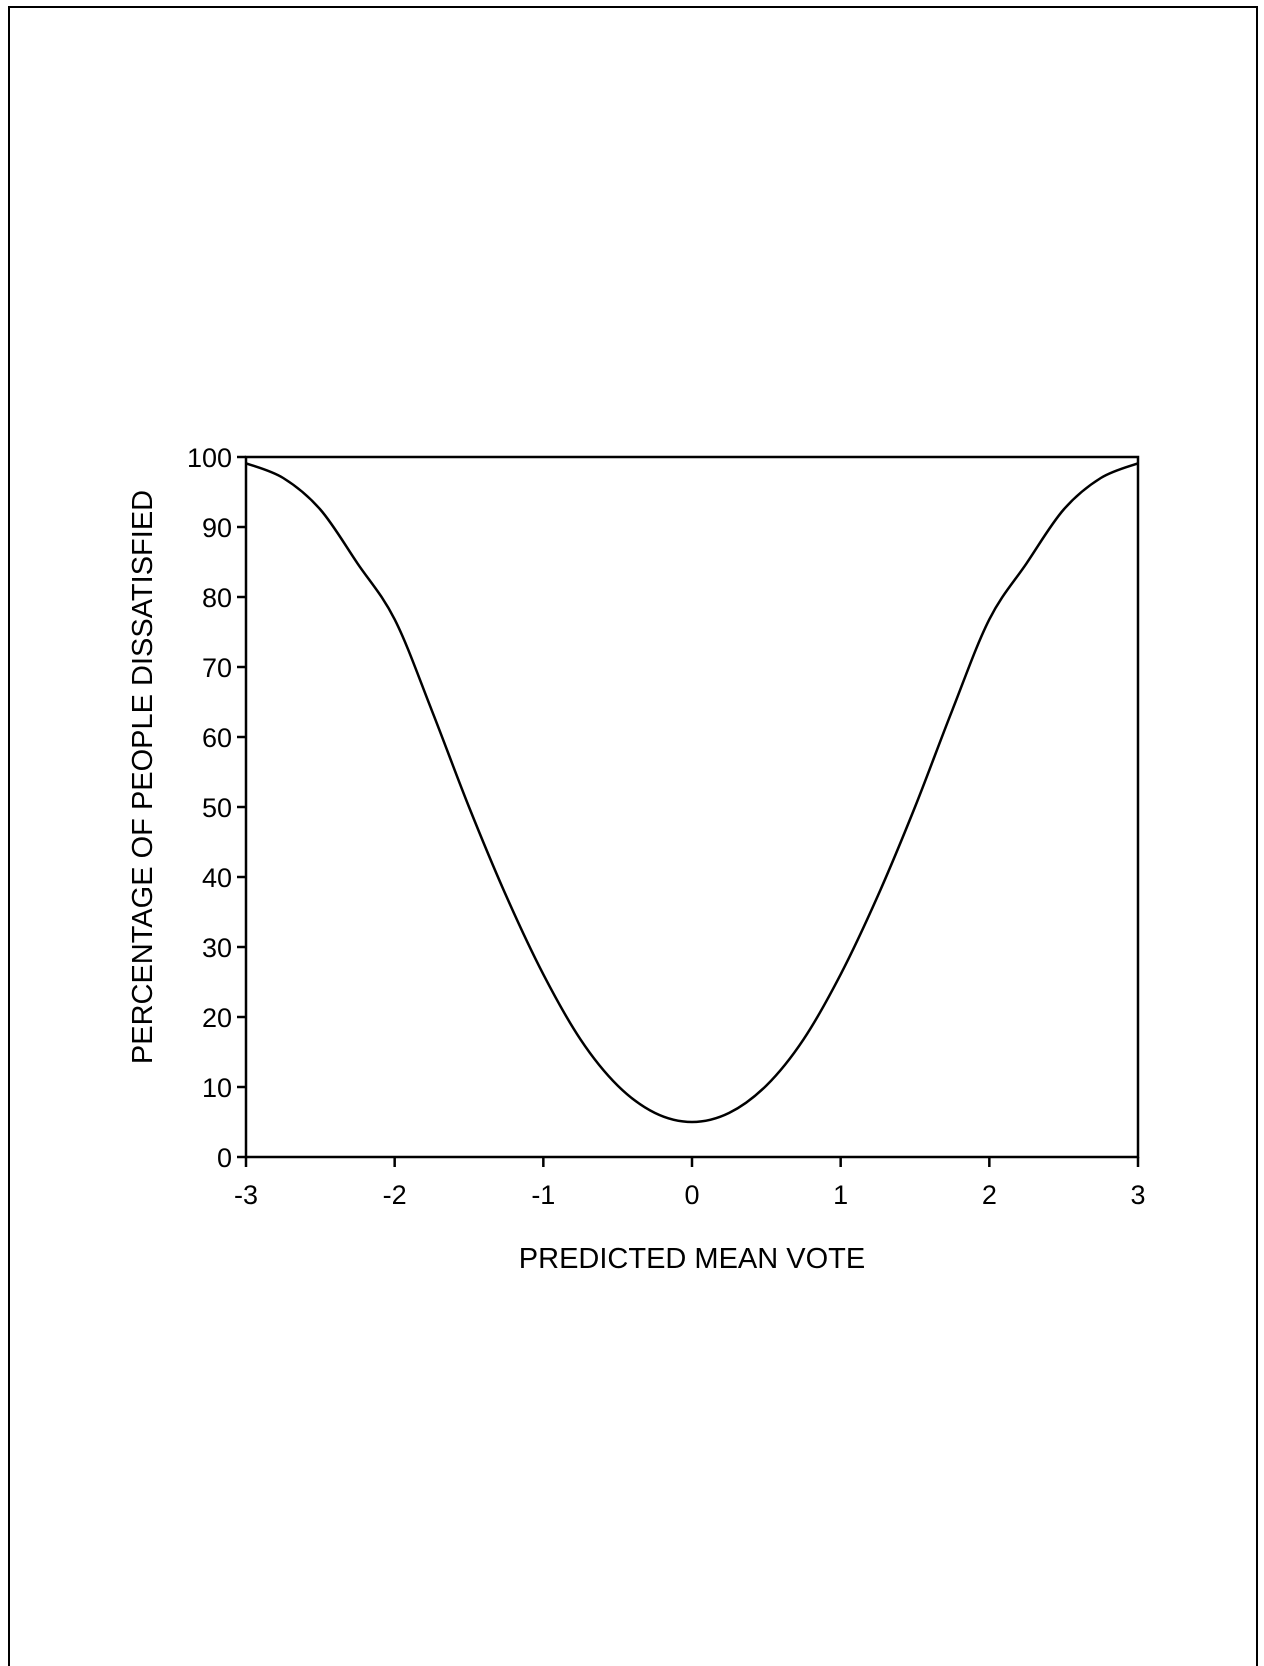 This screenshot has height=1666, width=1264. What do you see at coordinates (217, 598) in the screenshot?
I see `y-tick-label: 80` at bounding box center [217, 598].